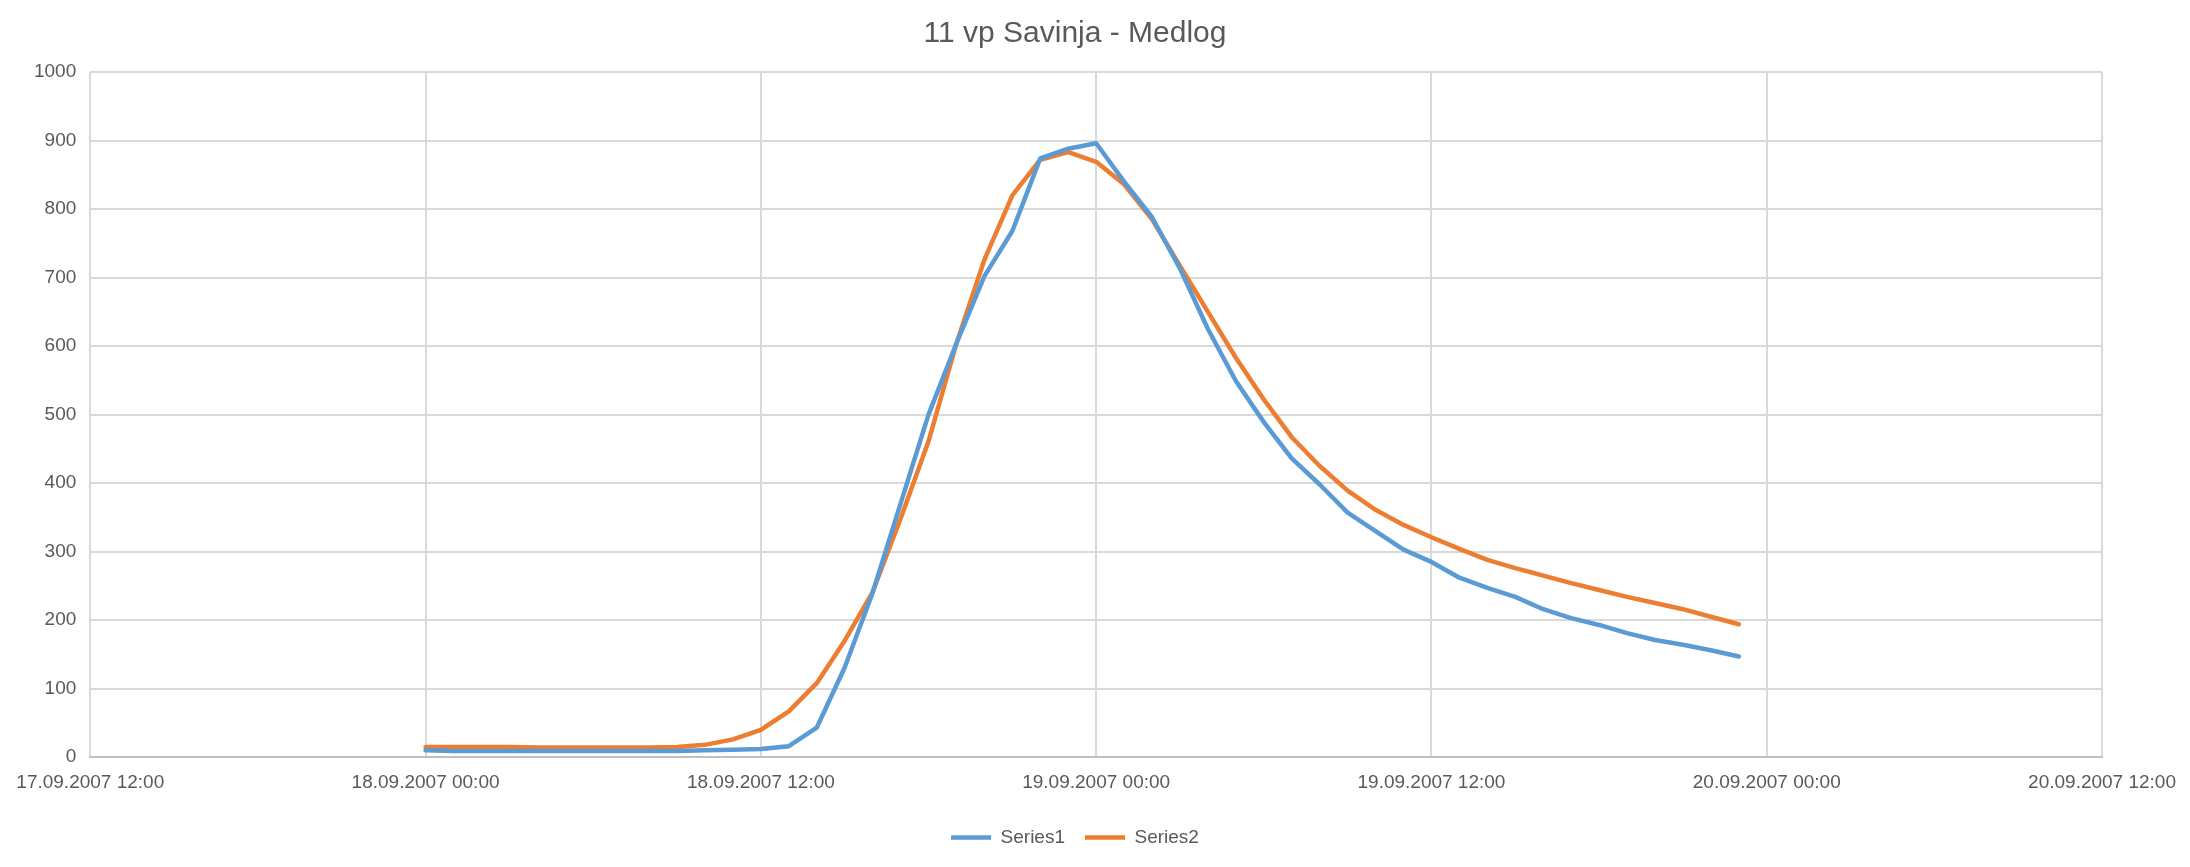  Describe the element at coordinates (60, 413) in the screenshot. I see `y-tick-label: 500` at that location.